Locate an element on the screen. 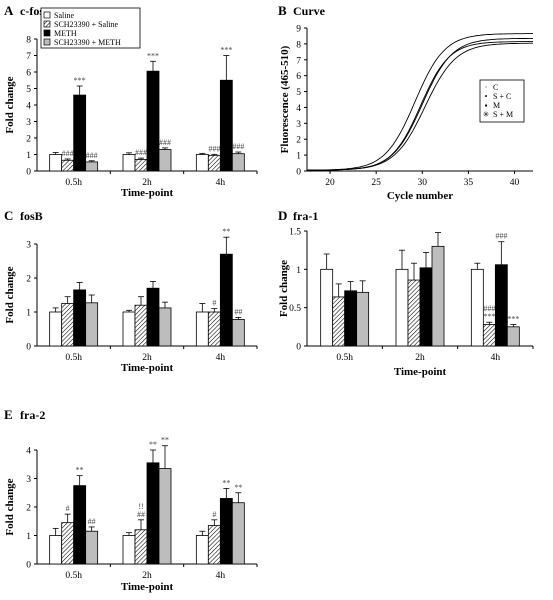 The image size is (553, 600). y-tick-label: 5 is located at coordinates (28, 90).